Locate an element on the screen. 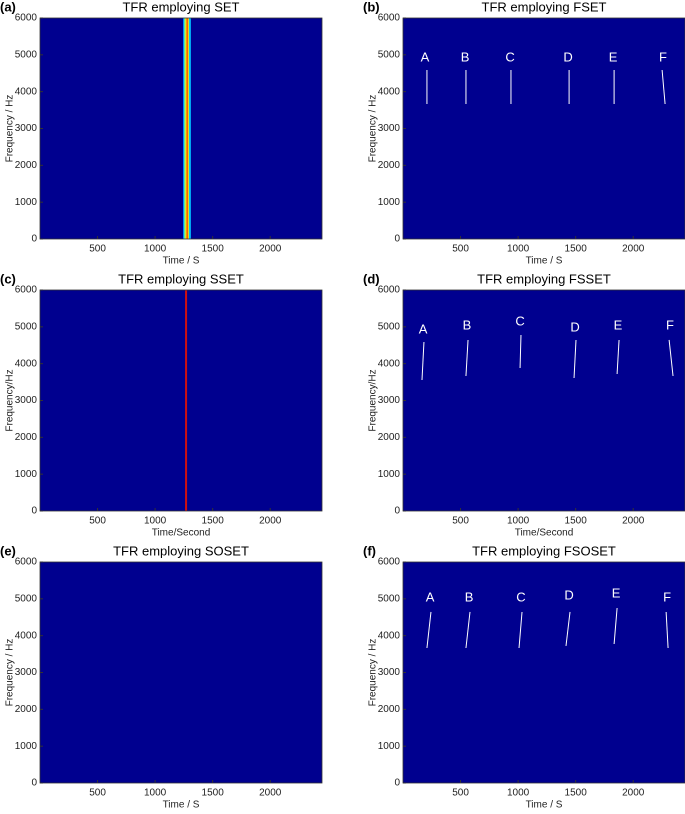  panel-title: TFR employing FSOSET is located at coordinates (544, 550).